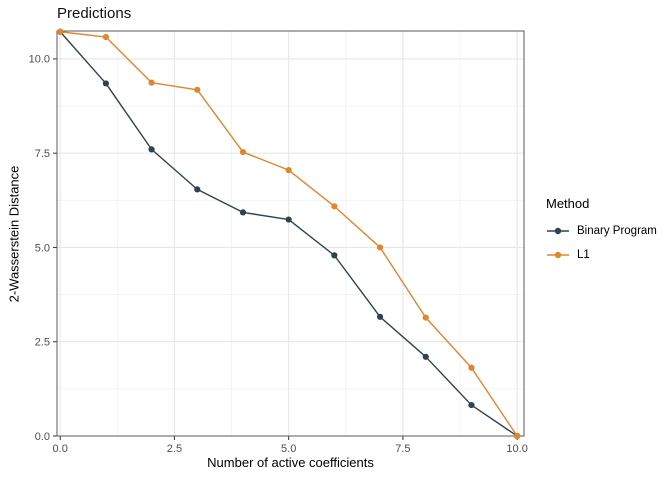  What do you see at coordinates (601, 255) in the screenshot?
I see `legend-entry-l1: L1` at bounding box center [601, 255].